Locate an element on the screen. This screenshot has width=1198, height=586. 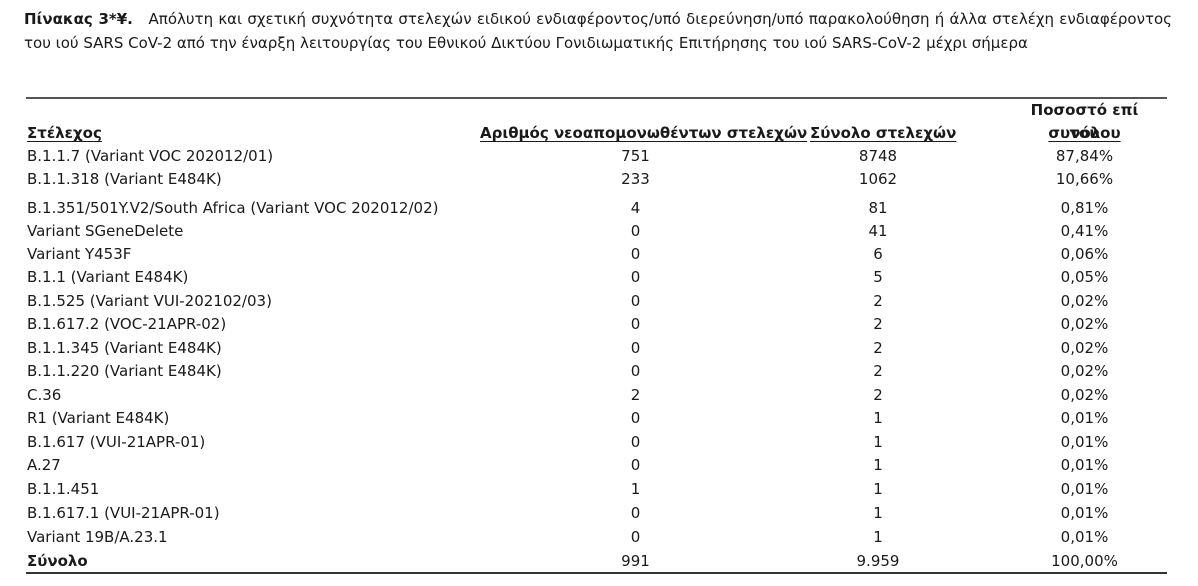
table-row: B.1.525 (Variant VUI-202102/03) 0 2 0,02% is located at coordinates (599, 301).